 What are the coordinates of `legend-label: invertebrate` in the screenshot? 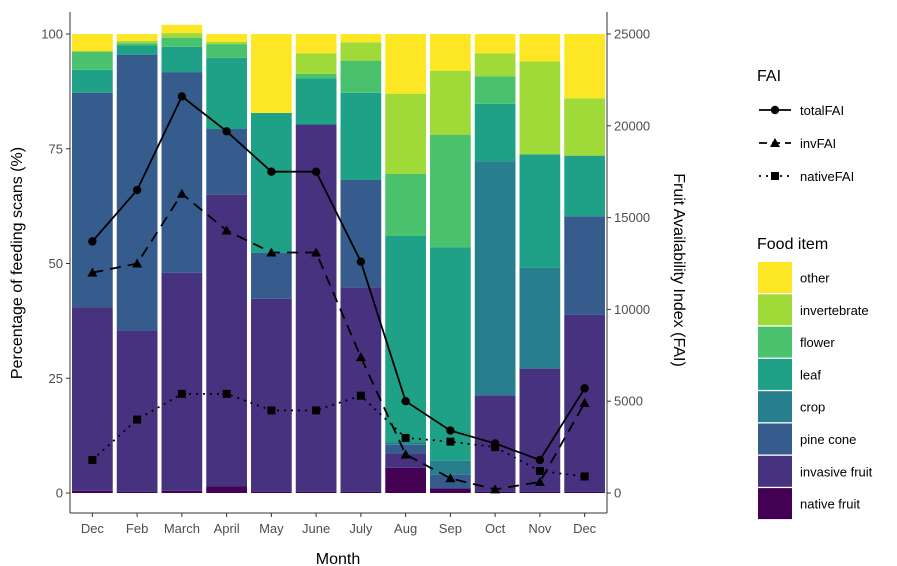 It's located at (834, 310).